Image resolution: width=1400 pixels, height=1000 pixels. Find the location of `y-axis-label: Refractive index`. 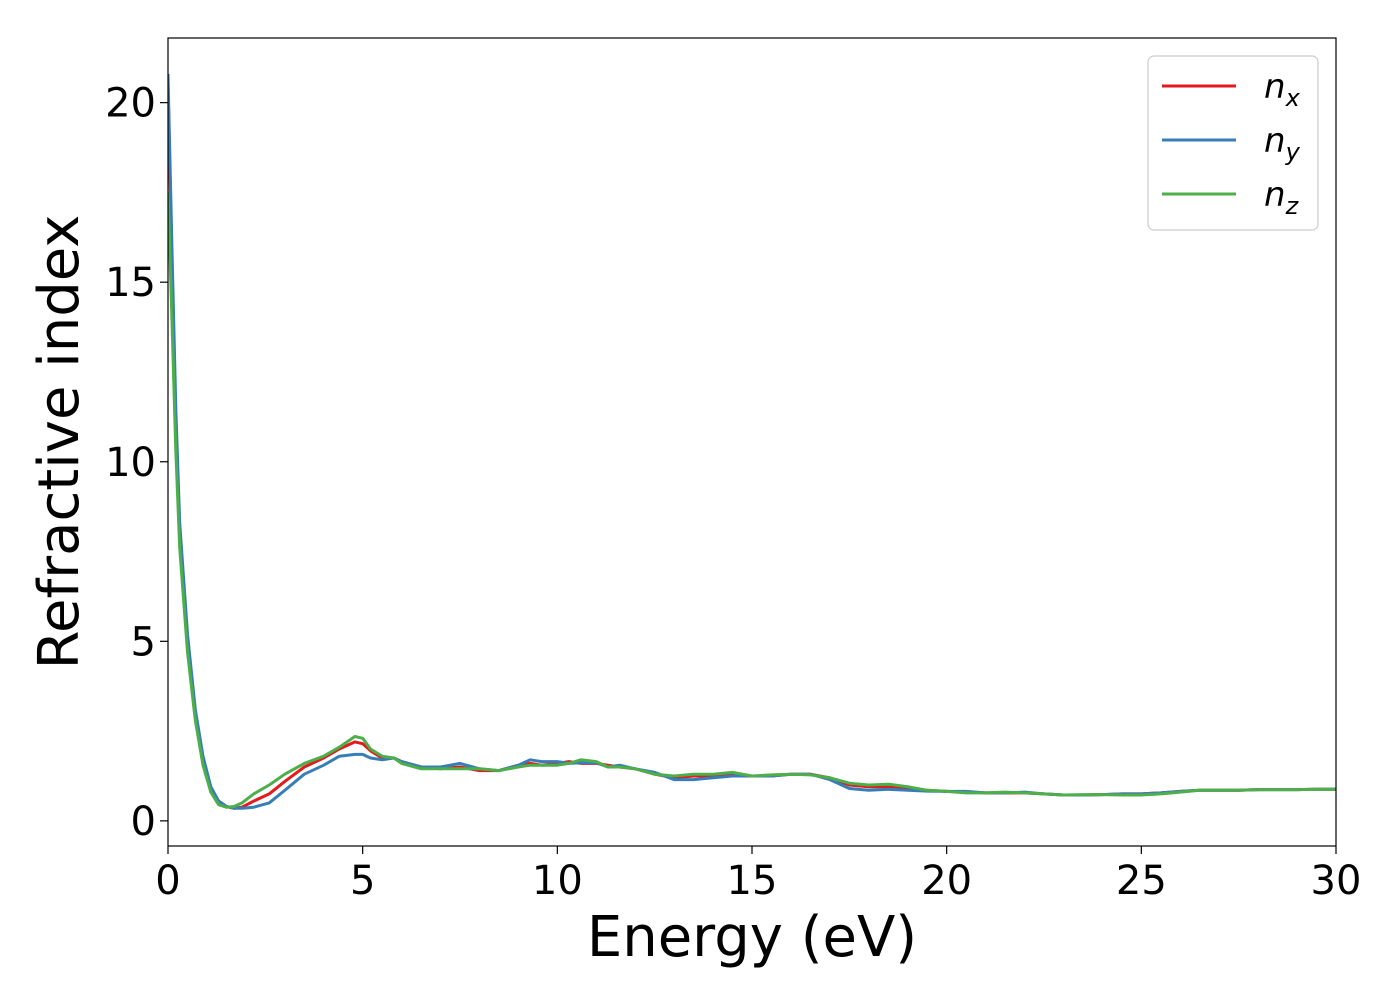

y-axis-label: Refractive index is located at coordinates (59, 442).